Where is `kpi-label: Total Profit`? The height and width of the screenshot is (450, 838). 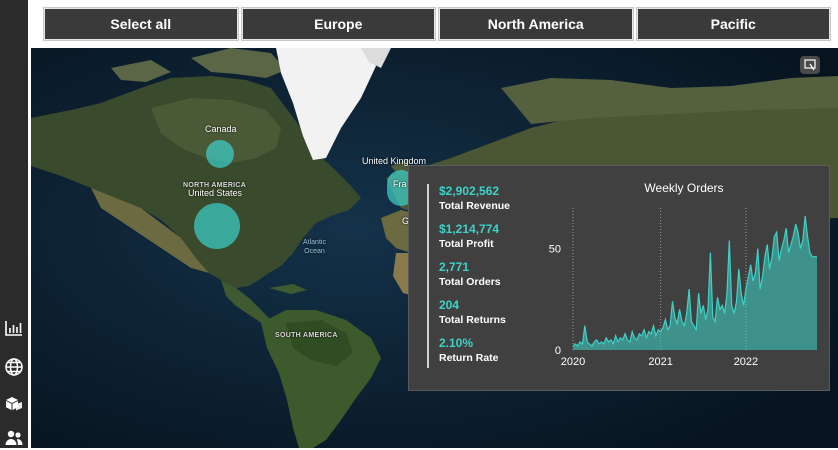
kpi-label: Total Profit is located at coordinates (466, 244).